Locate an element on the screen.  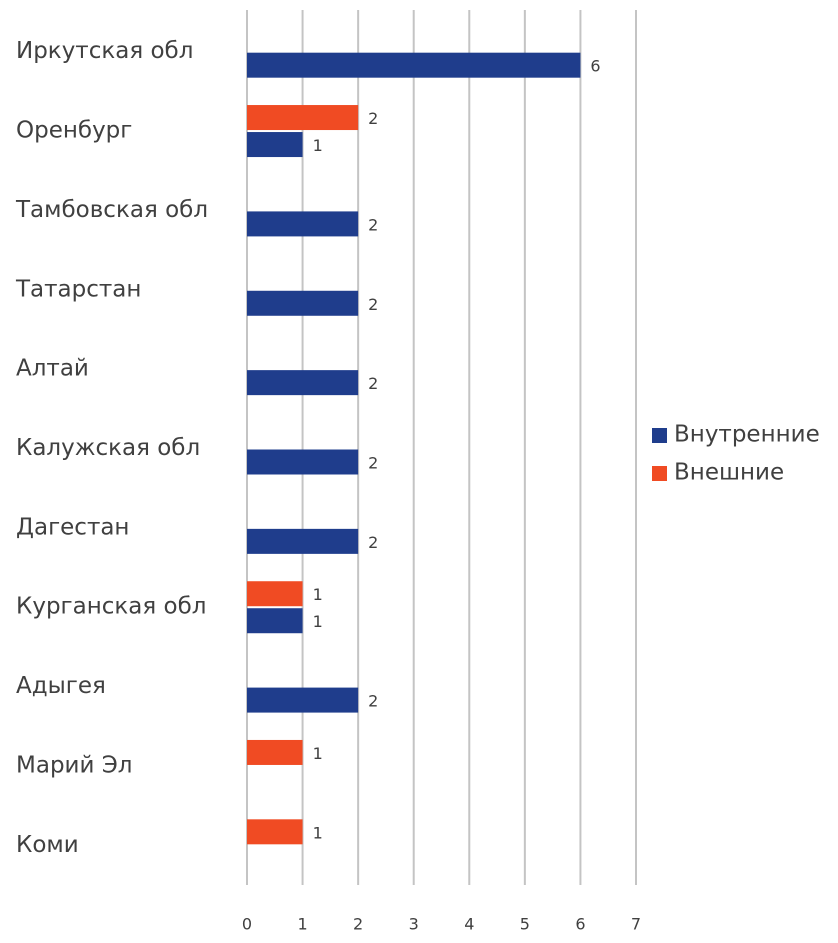
x-tick-label: 3 is located at coordinates (414, 924).